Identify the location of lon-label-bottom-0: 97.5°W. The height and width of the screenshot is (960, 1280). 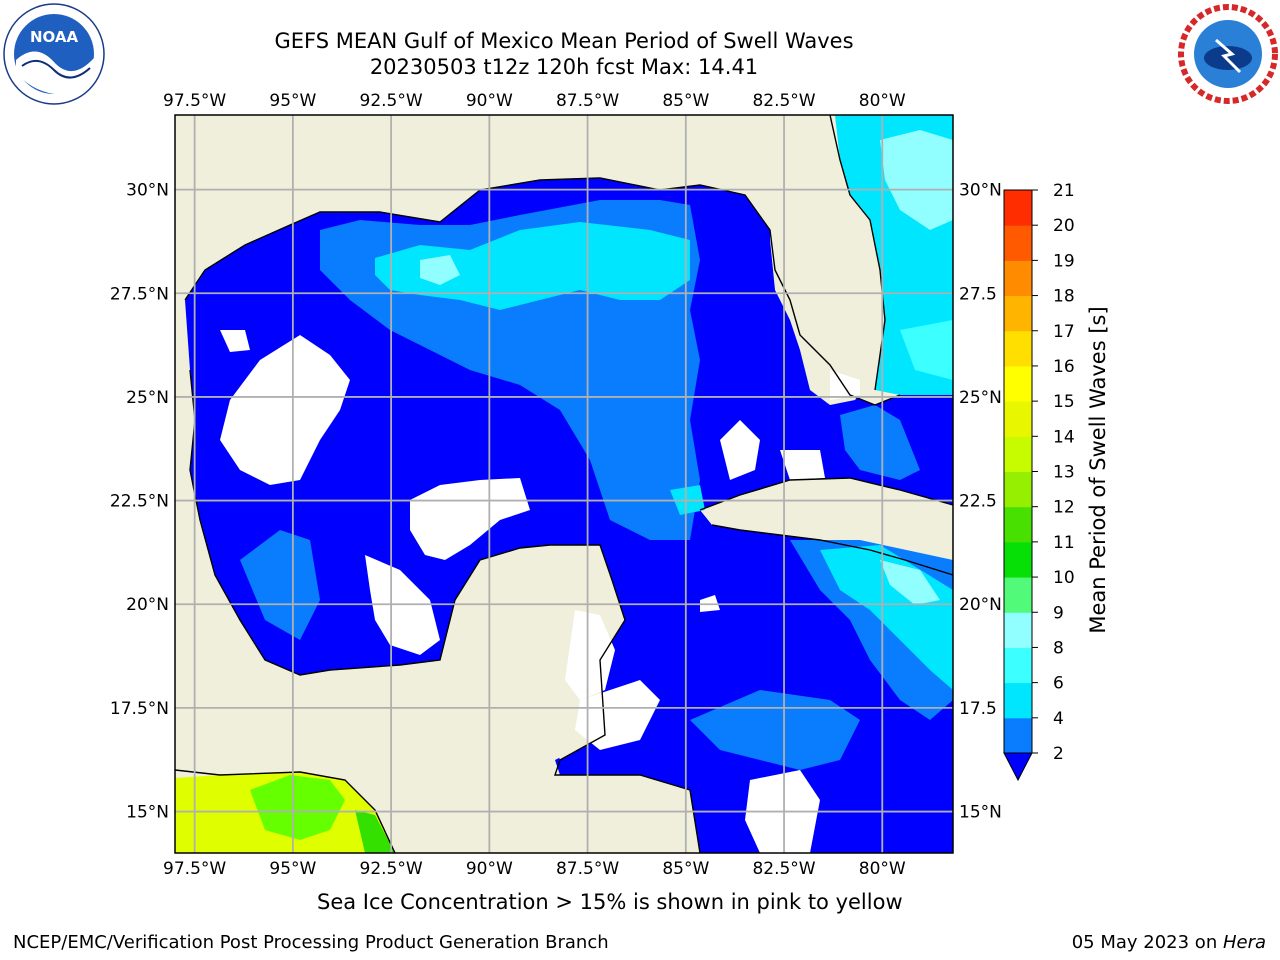
(194, 869).